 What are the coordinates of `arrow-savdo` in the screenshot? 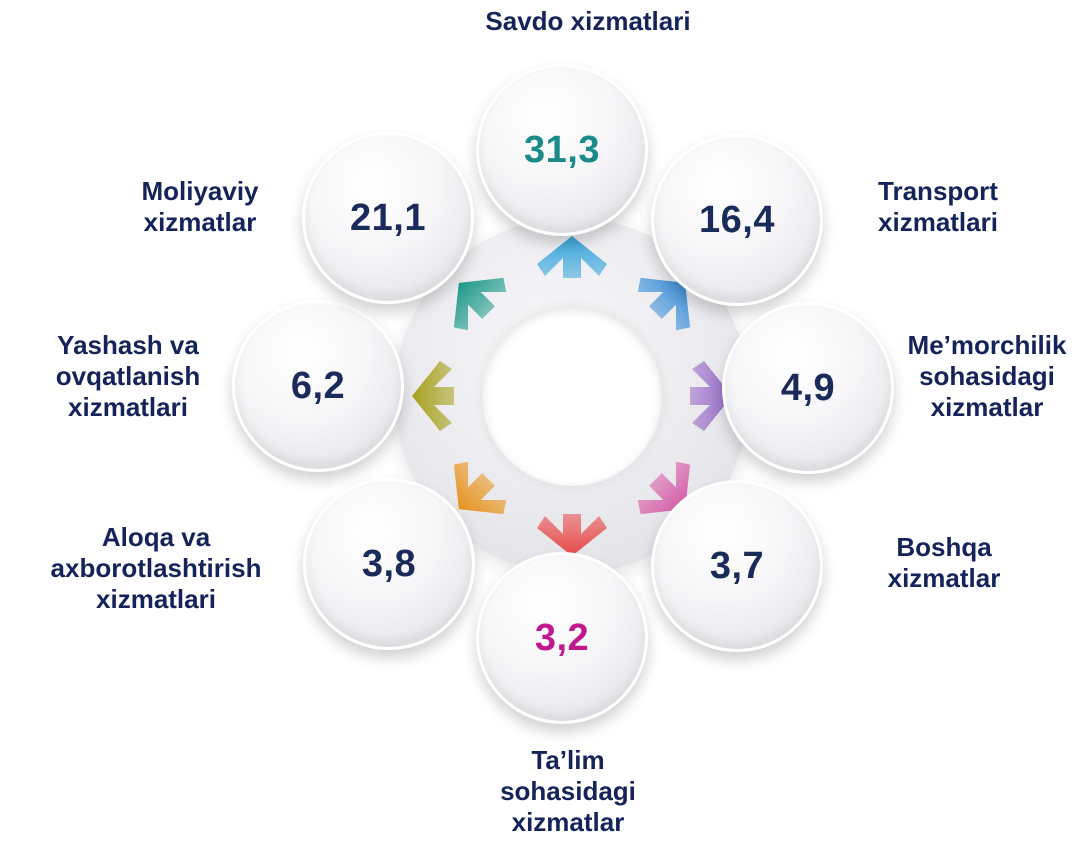 It's located at (572, 257).